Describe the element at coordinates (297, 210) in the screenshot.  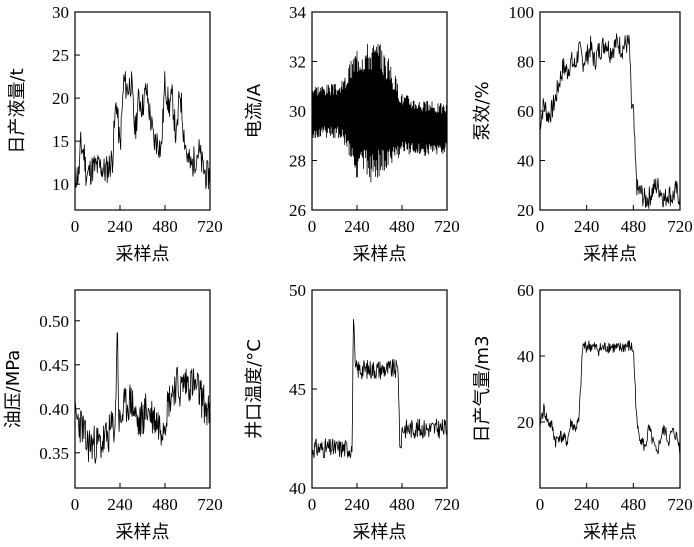
I see `y-tick-label: 26` at that location.